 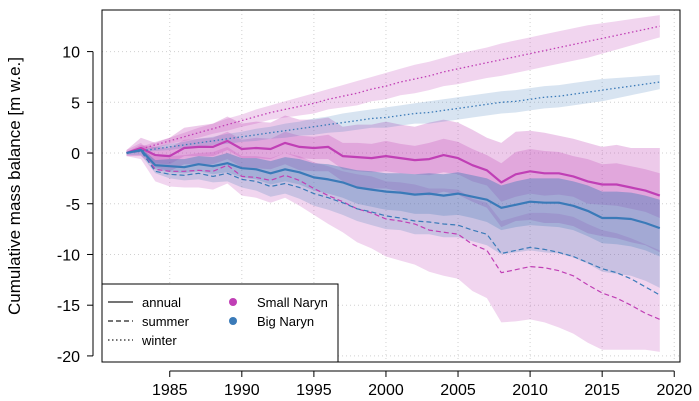 I want to click on x-tick-label: 1995, so click(x=314, y=390).